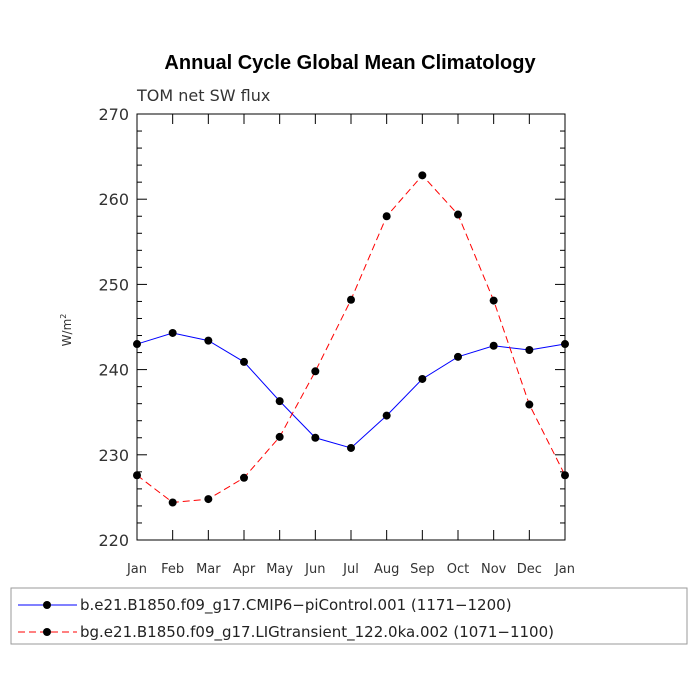  I want to click on y-axis-label: W/m2, so click(66, 330).